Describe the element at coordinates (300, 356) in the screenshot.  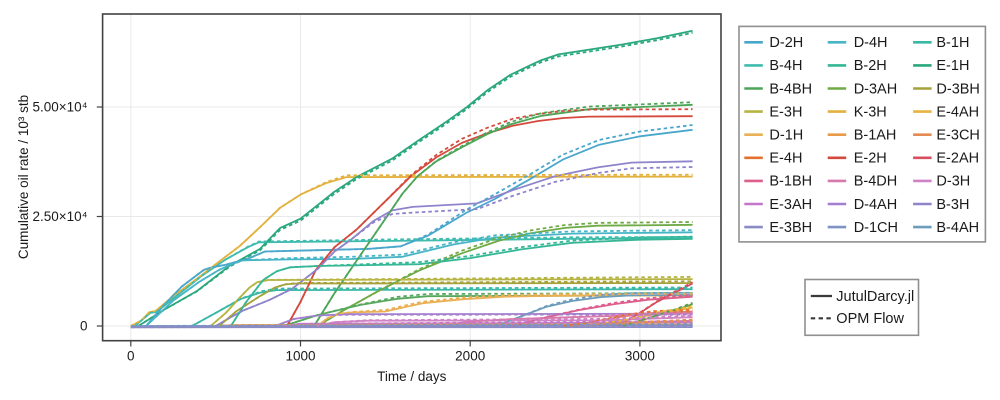
I see `svg-text: 1000` at that location.